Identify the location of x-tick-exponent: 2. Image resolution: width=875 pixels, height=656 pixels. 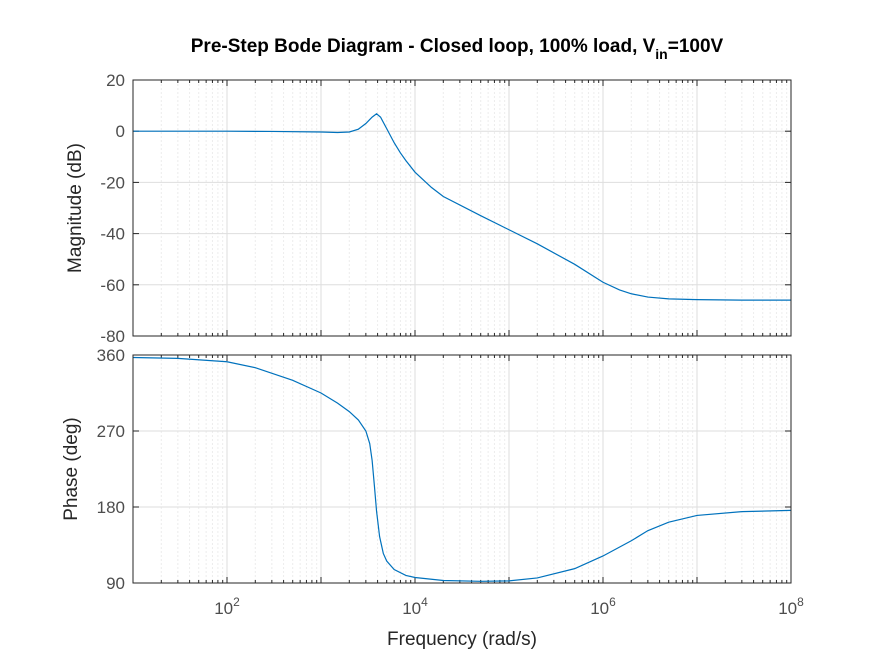
(236, 602).